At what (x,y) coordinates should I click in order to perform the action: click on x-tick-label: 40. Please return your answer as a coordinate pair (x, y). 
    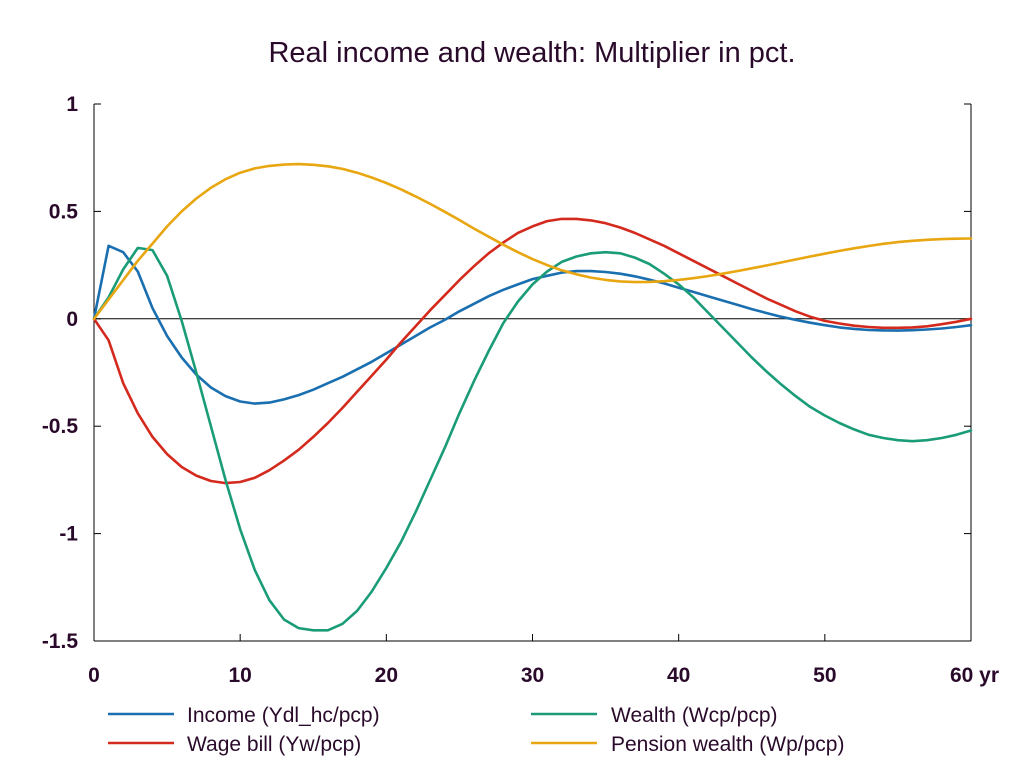
    Looking at the image, I should click on (678, 675).